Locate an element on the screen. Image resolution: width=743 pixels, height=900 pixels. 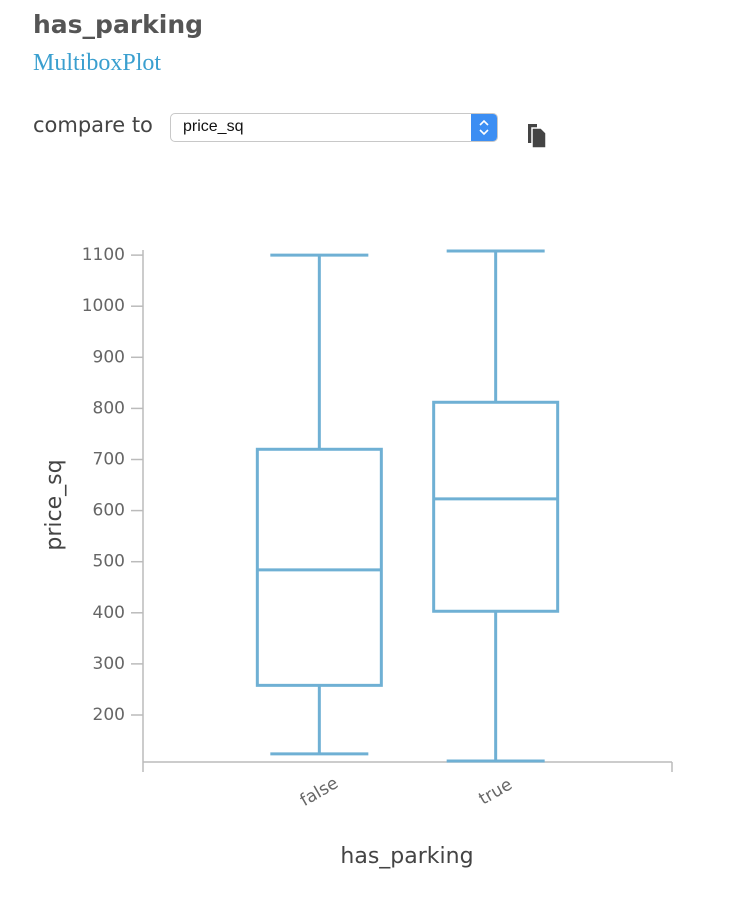
compare-label: compare to is located at coordinates (93, 125).